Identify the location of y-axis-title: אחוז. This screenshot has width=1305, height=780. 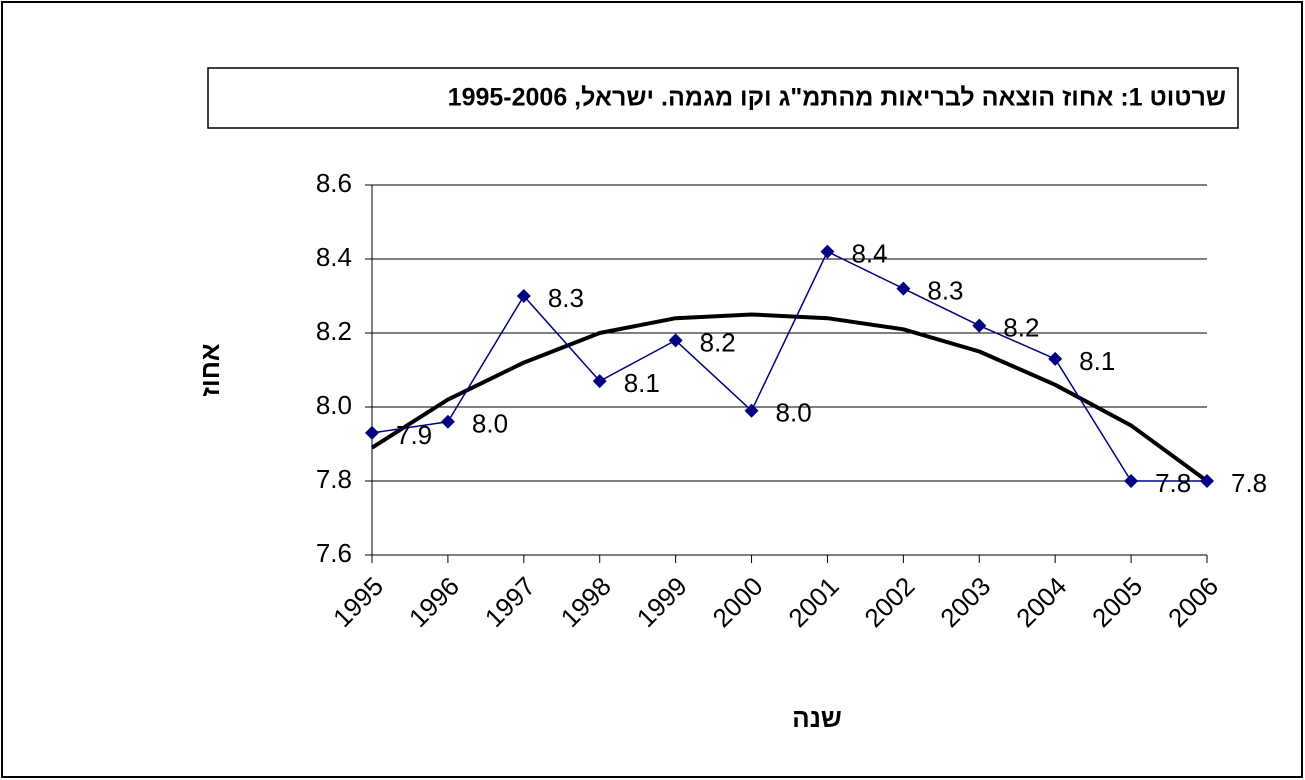
(210, 370).